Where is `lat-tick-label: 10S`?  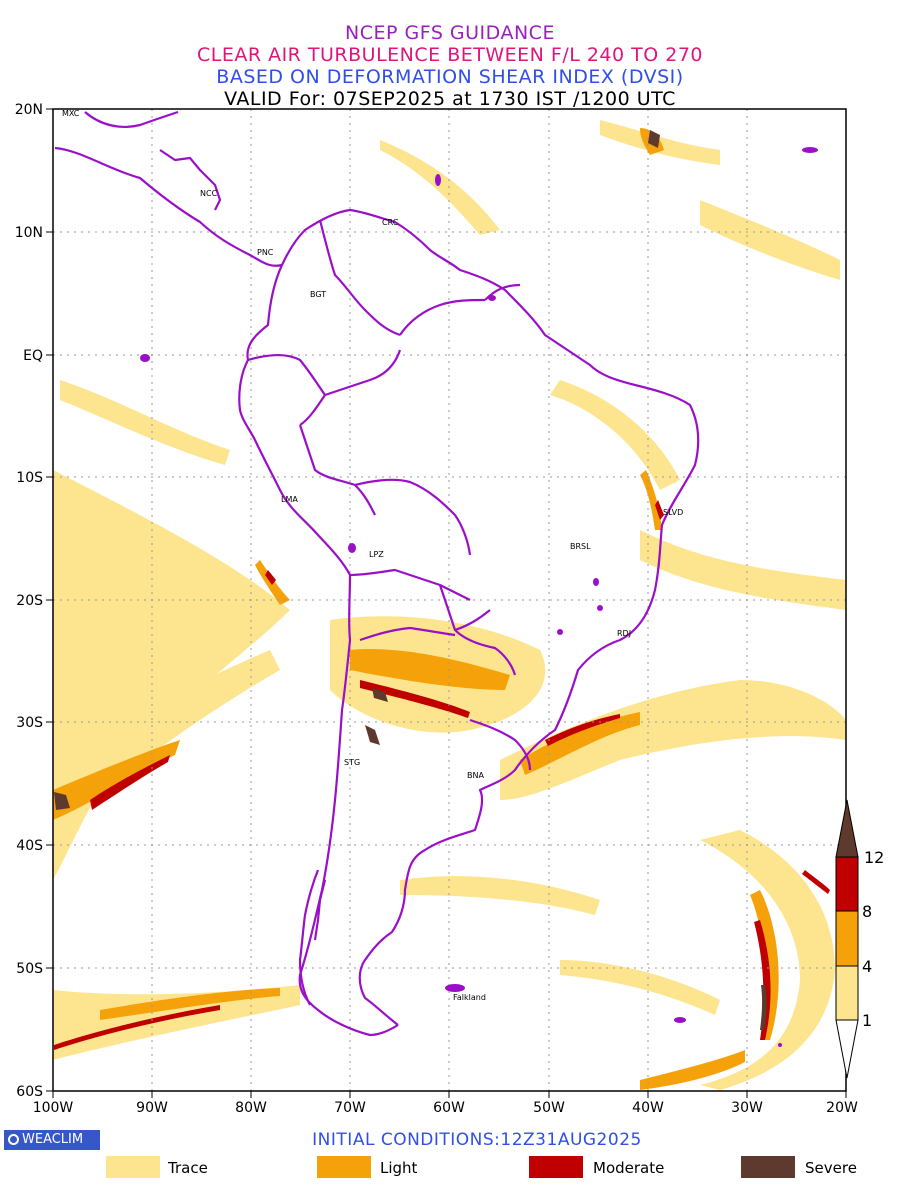 lat-tick-label: 10S is located at coordinates (29, 478).